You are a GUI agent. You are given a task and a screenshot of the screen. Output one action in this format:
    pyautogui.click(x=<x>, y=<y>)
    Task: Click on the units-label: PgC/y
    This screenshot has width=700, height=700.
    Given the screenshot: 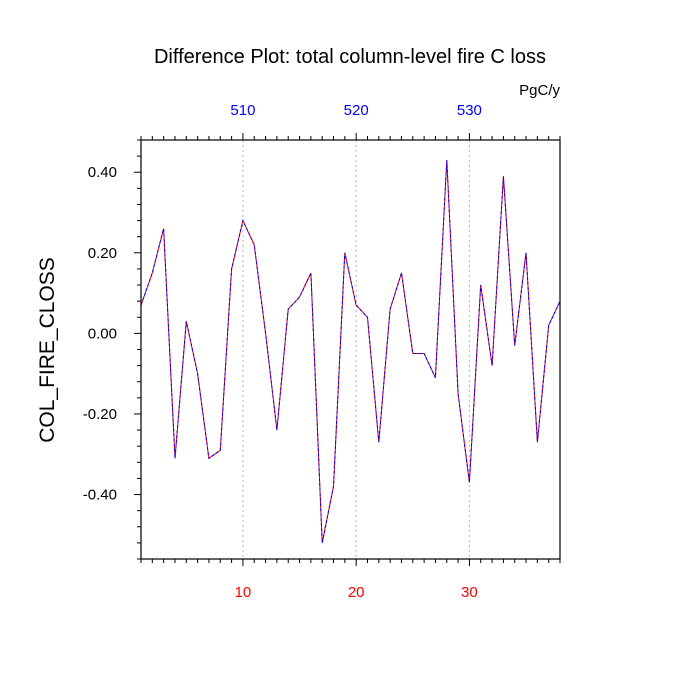 What is the action you would take?
    pyautogui.click(x=539, y=90)
    